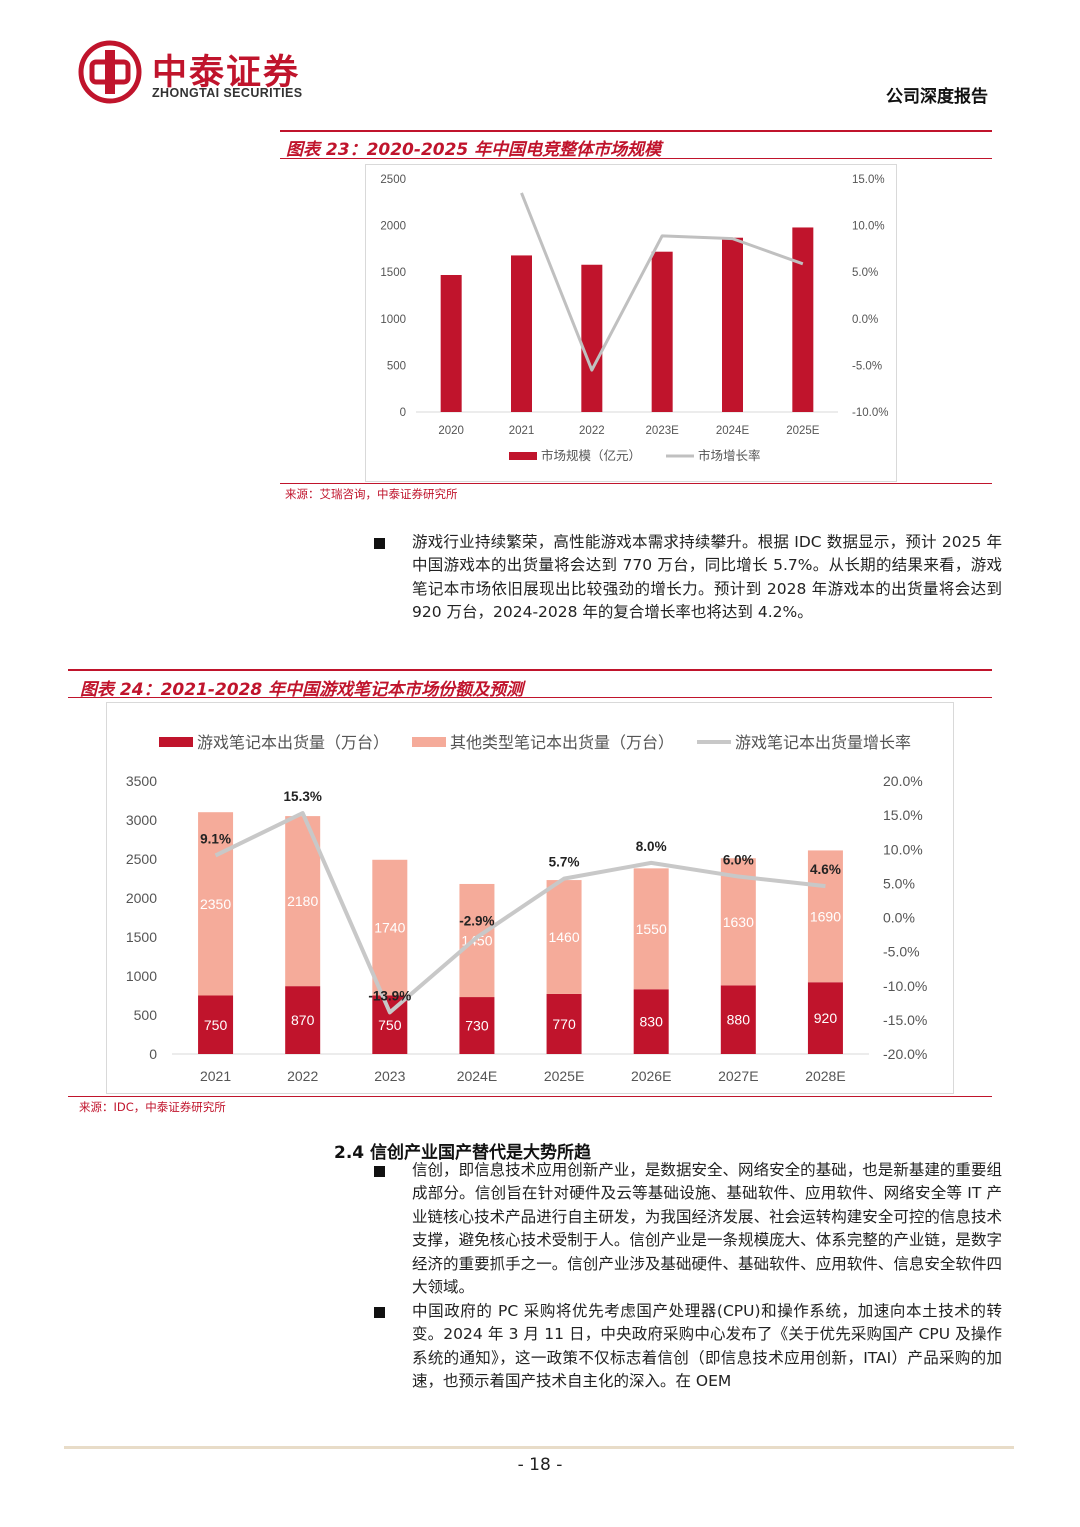 Image resolution: width=1080 pixels, height=1527 pixels. I want to click on data-label-other-laptop: 1690, so click(825, 916).